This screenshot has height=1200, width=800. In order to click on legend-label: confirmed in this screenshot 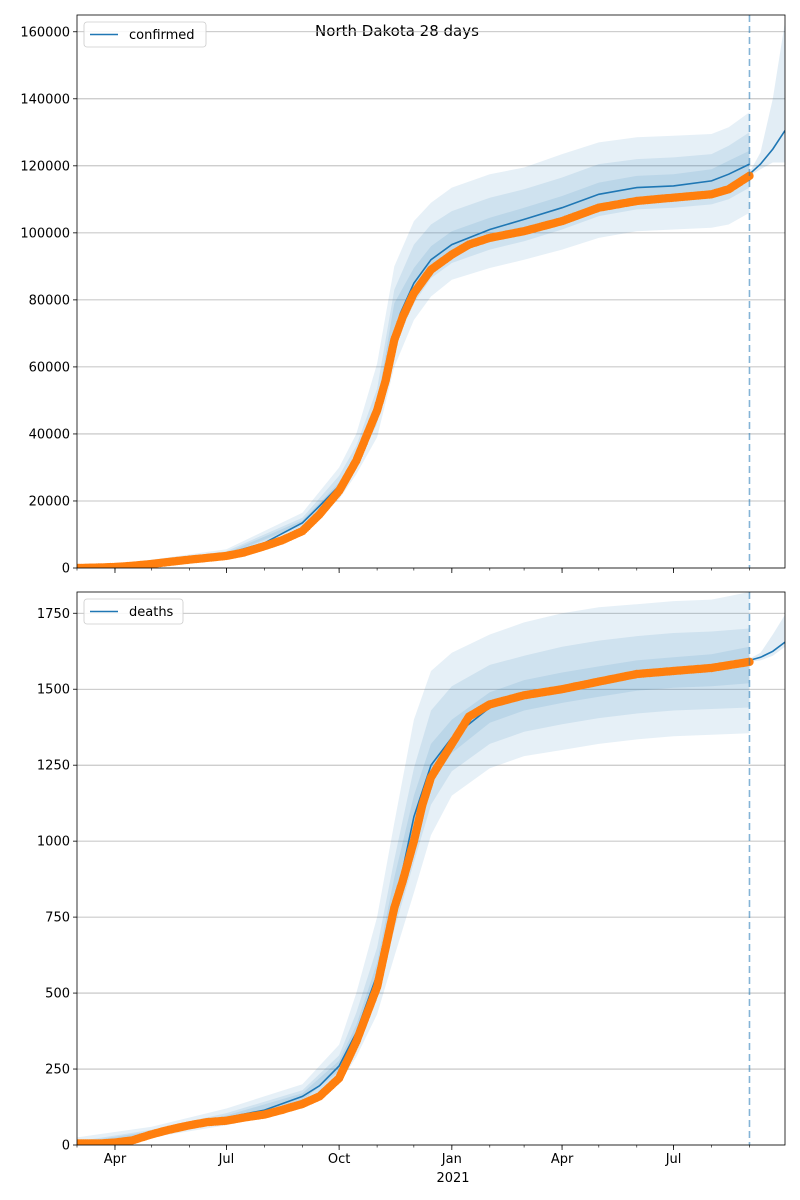, I will do `click(162, 35)`.